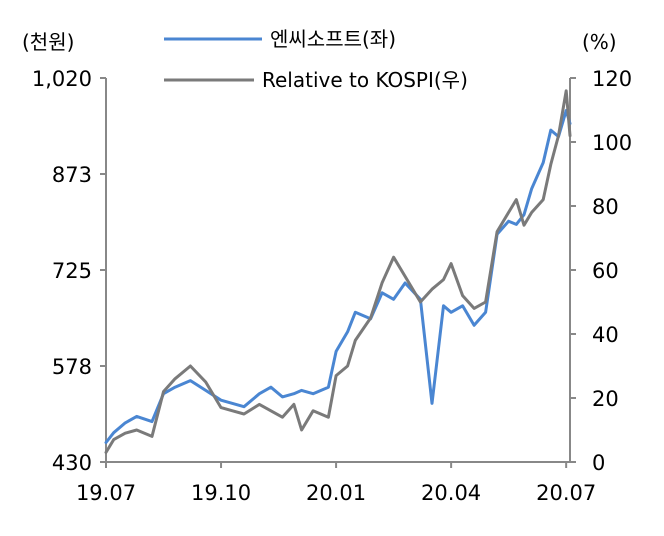  I want to click on right-tick-label: 20, so click(605, 399).